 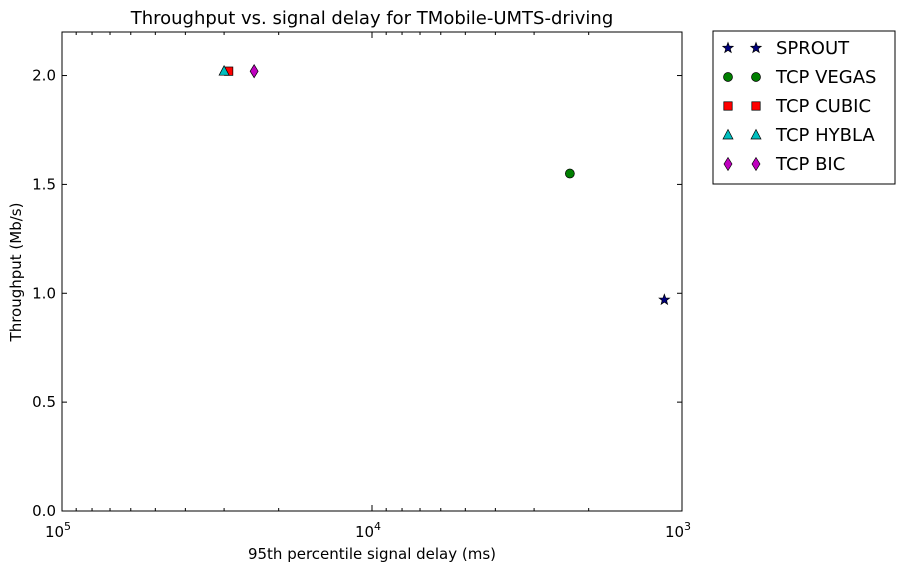 I want to click on y-tick-label: 2.0, so click(x=44, y=76).